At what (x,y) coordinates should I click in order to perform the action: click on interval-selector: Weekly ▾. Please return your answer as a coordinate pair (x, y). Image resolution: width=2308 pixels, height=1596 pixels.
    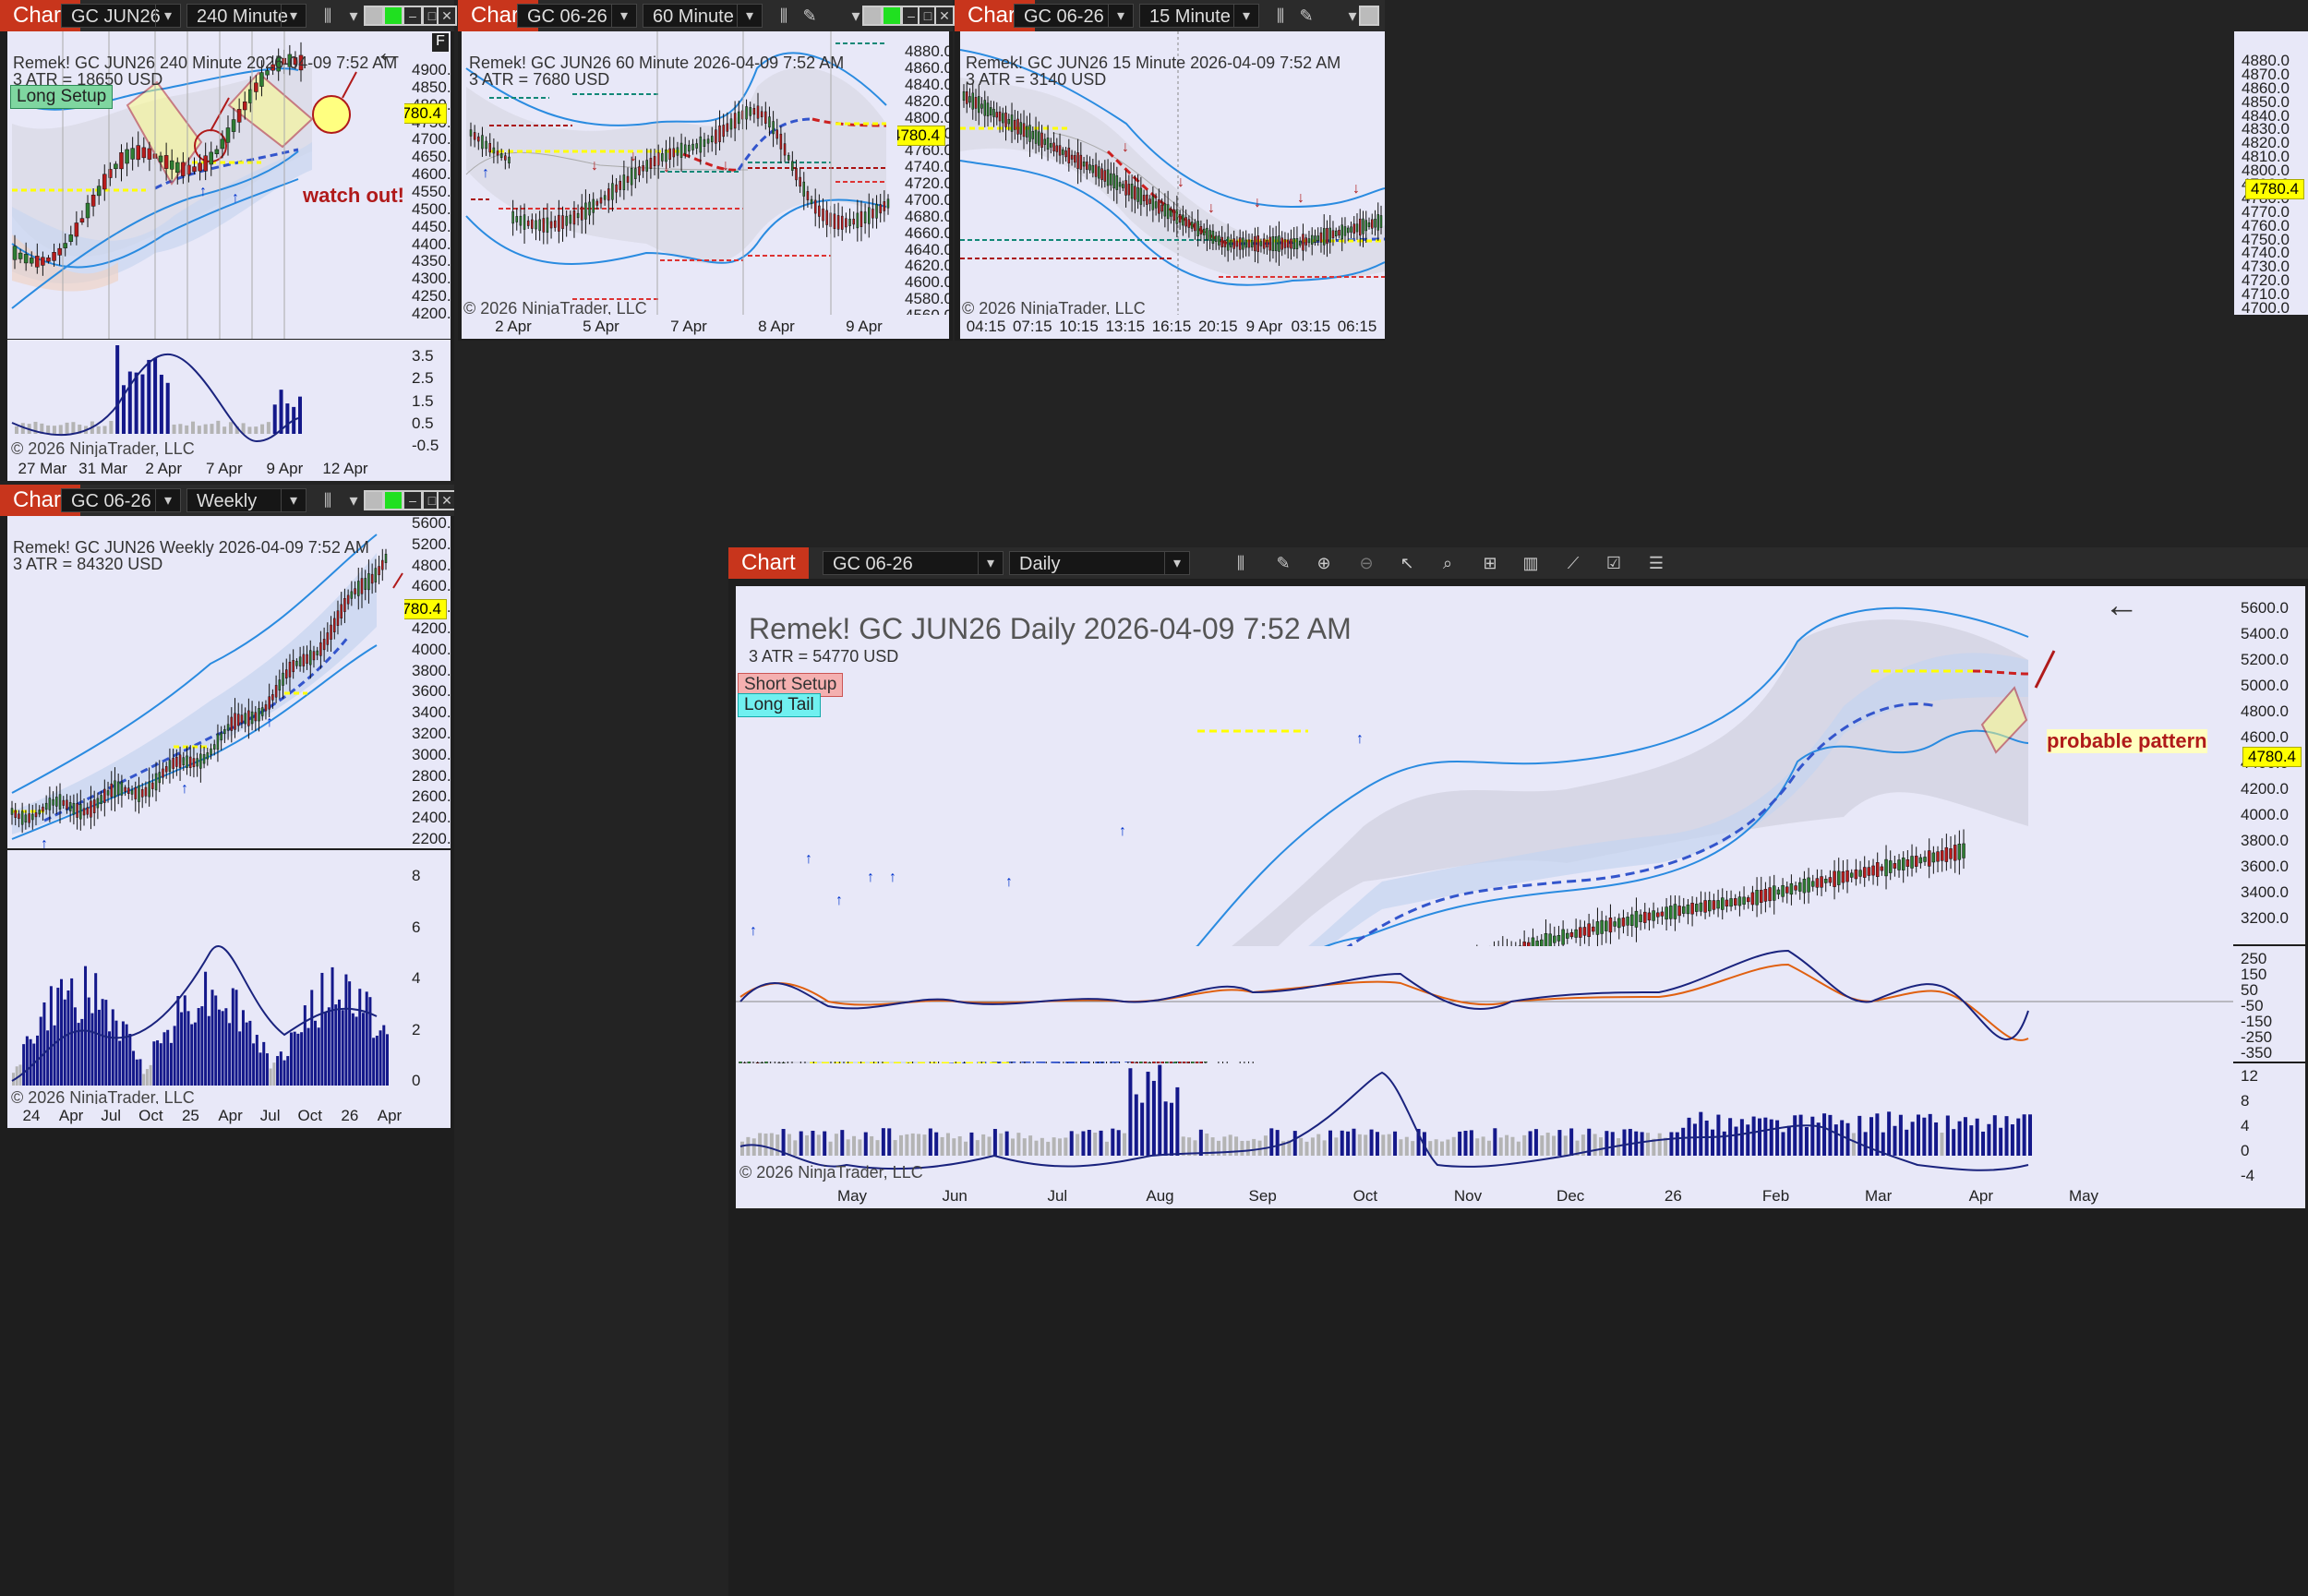
    Looking at the image, I should click on (247, 500).